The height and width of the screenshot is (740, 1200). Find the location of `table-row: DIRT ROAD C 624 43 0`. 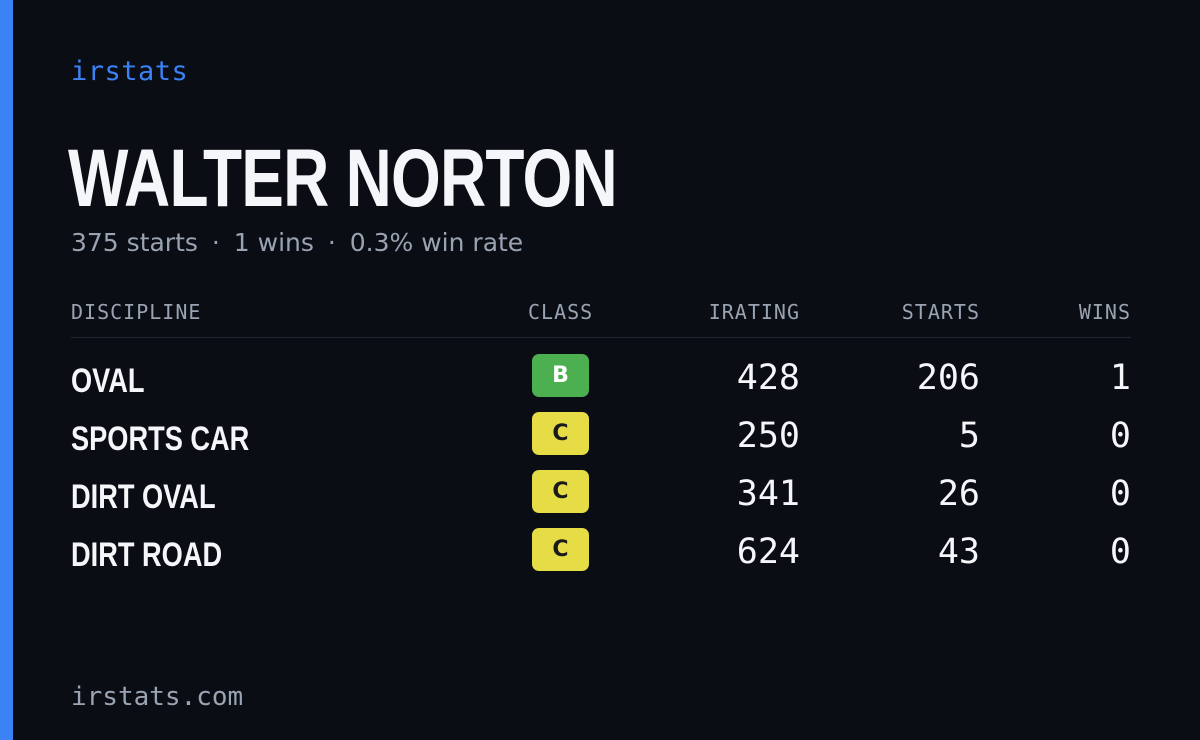

table-row: DIRT ROAD C 624 43 0 is located at coordinates (601, 557).